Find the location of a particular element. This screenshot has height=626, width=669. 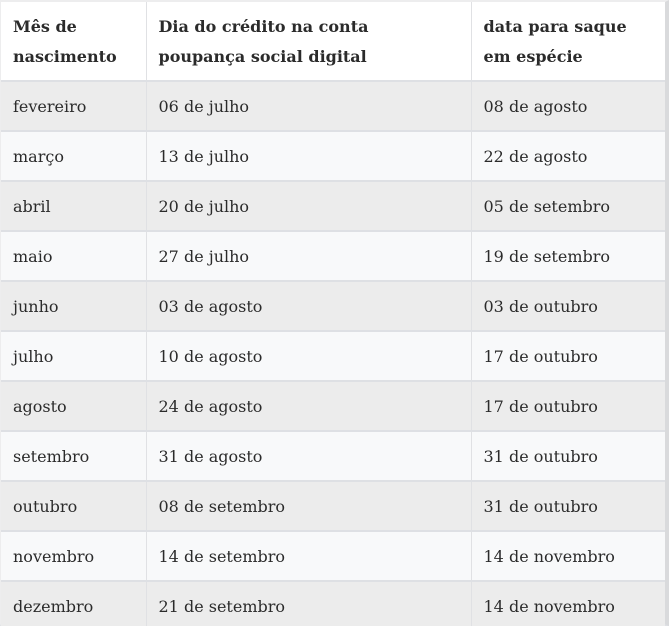

col-header-birth-month: Mês de nascimento is located at coordinates (74, 42).